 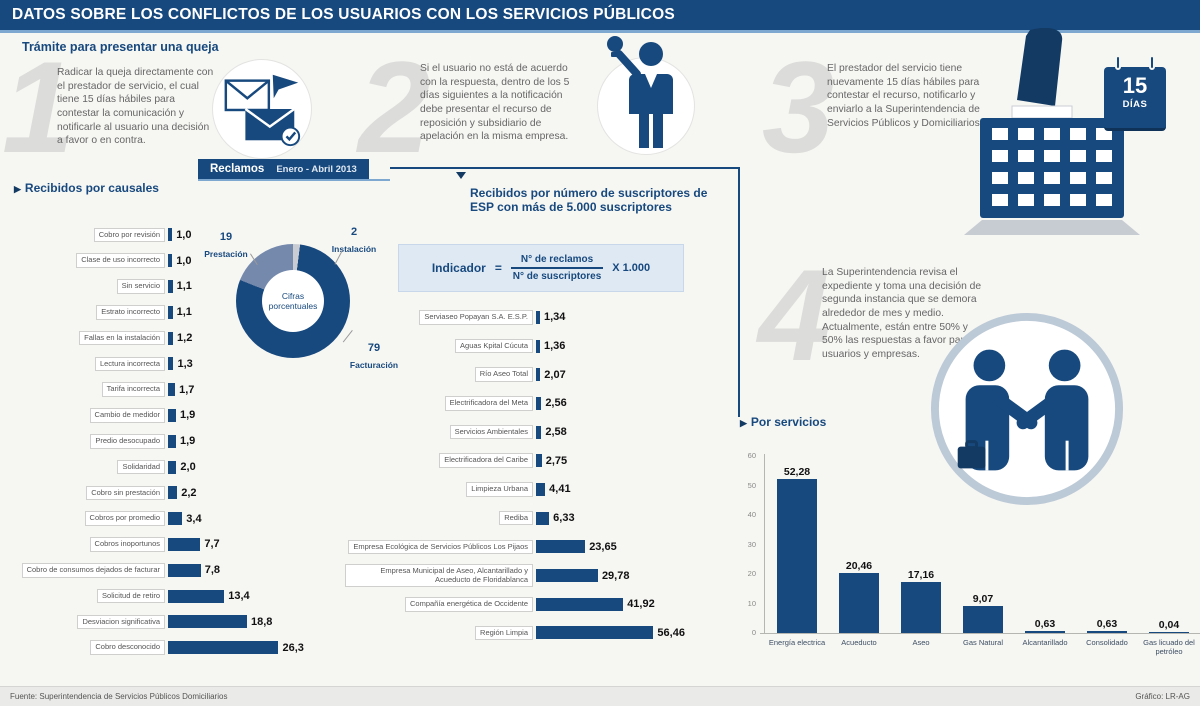 I want to click on suscriptores-category-label: Electrificadora del Meta, so click(x=488, y=403).